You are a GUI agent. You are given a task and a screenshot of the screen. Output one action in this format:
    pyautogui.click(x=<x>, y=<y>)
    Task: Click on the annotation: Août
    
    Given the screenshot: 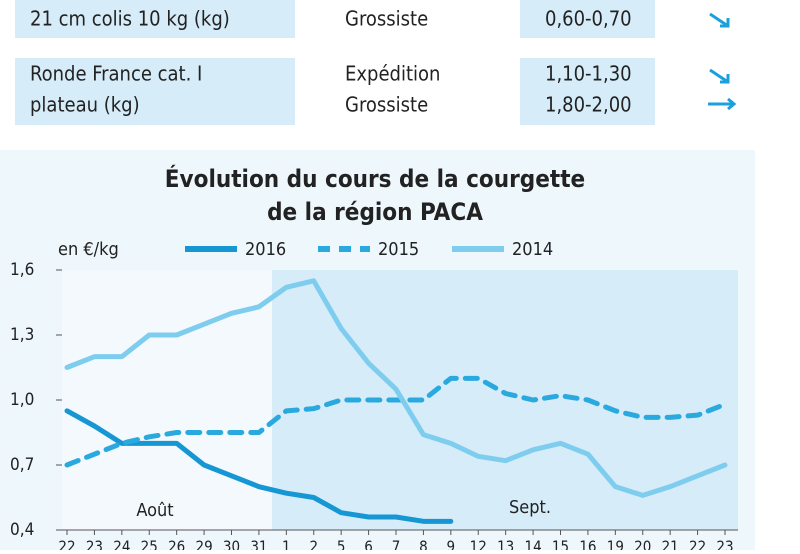 What is the action you would take?
    pyautogui.click(x=154, y=510)
    